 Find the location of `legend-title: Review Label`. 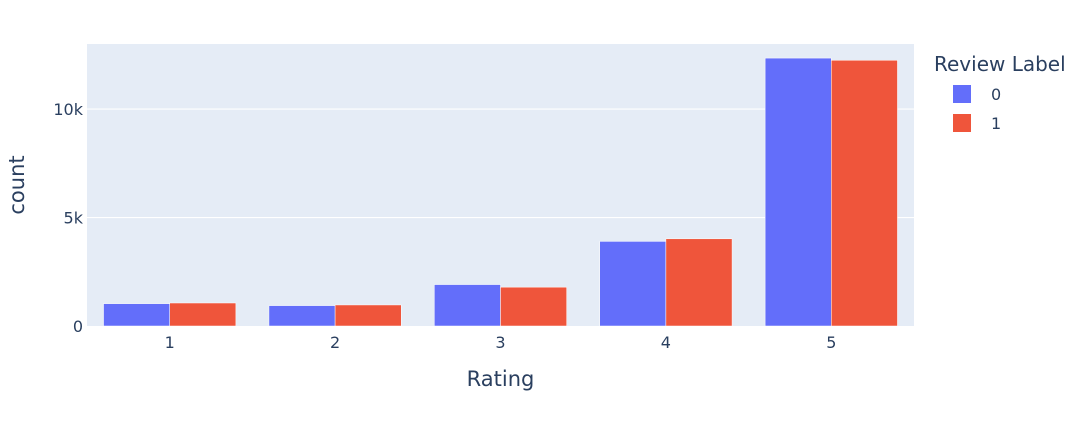

legend-title: Review Label is located at coordinates (1000, 64).